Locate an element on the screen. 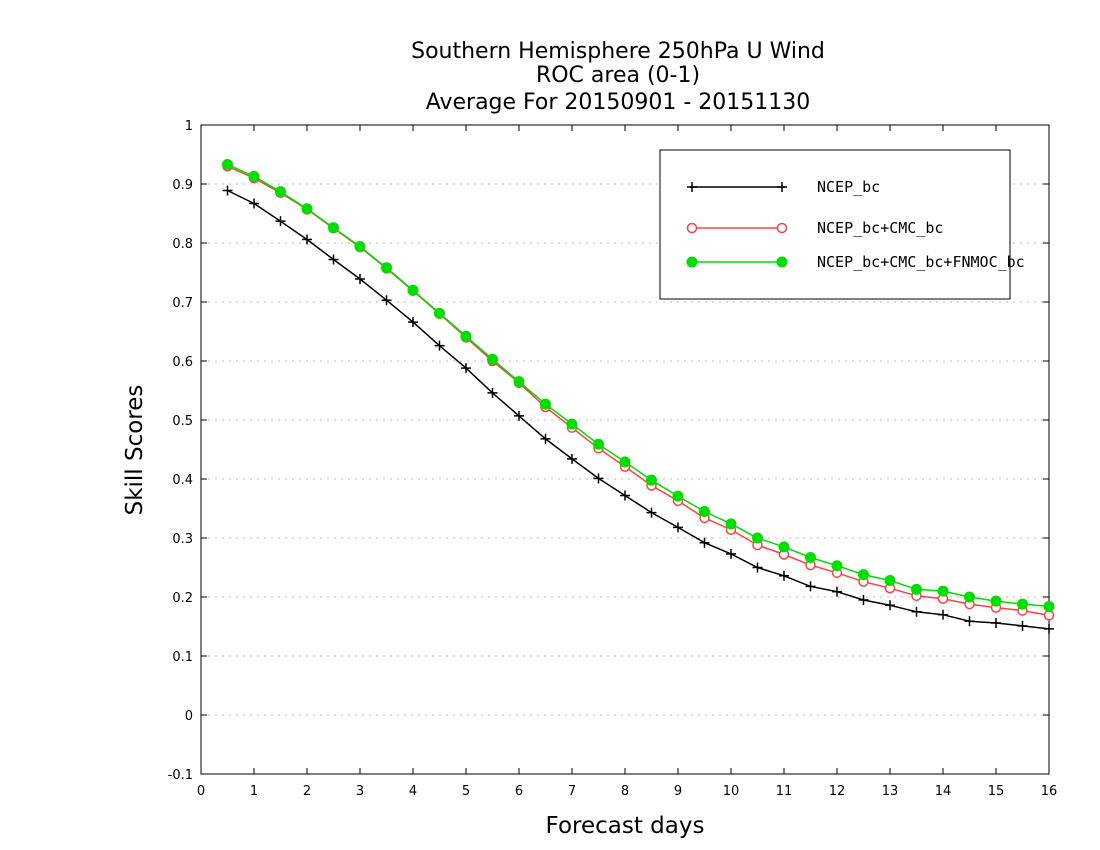 The width and height of the screenshot is (1100, 850). x-tick-label: 16 is located at coordinates (1049, 791).